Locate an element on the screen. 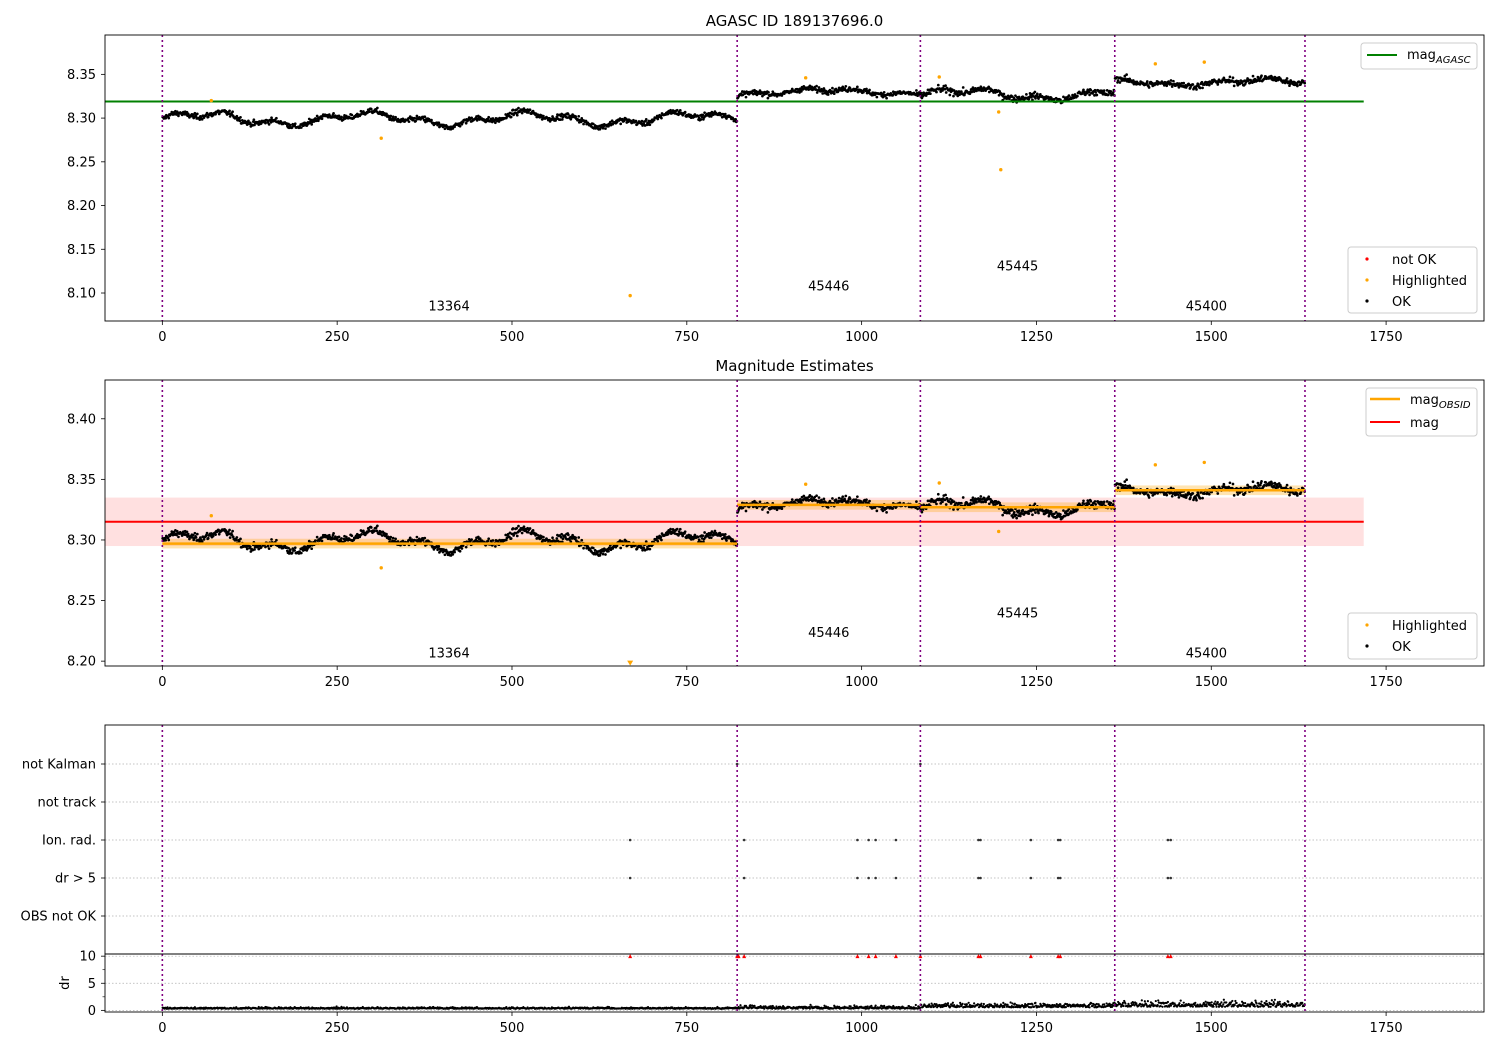 This screenshot has width=1500, height=1050. legend-mag-agasc-label: mag is located at coordinates (1421, 55).